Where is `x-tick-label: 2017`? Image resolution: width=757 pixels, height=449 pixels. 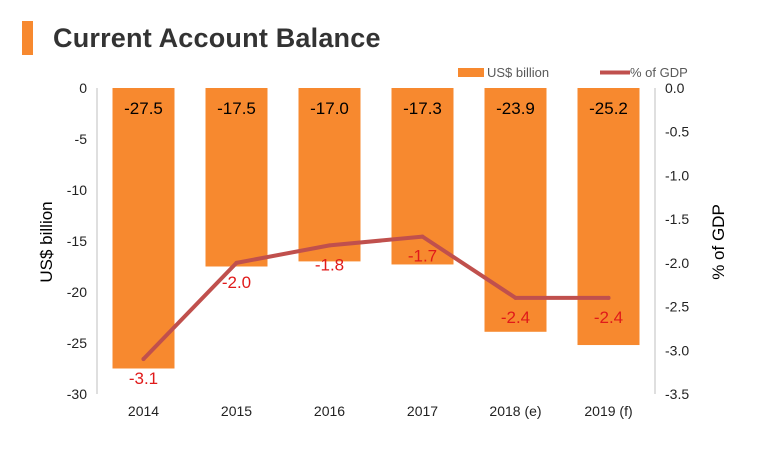 x-tick-label: 2017 is located at coordinates (422, 411).